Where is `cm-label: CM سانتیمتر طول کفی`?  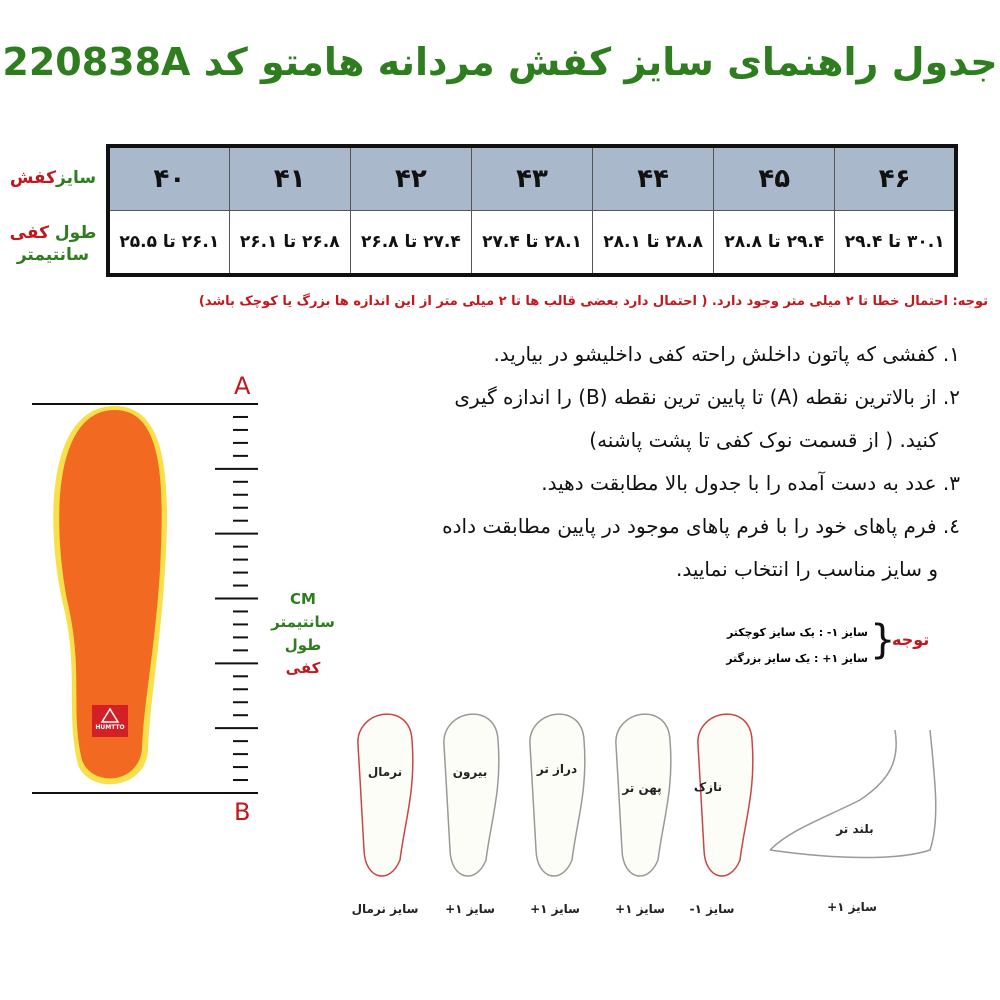
cm-label: CM سانتیمتر طول کفی is located at coordinates (303, 634).